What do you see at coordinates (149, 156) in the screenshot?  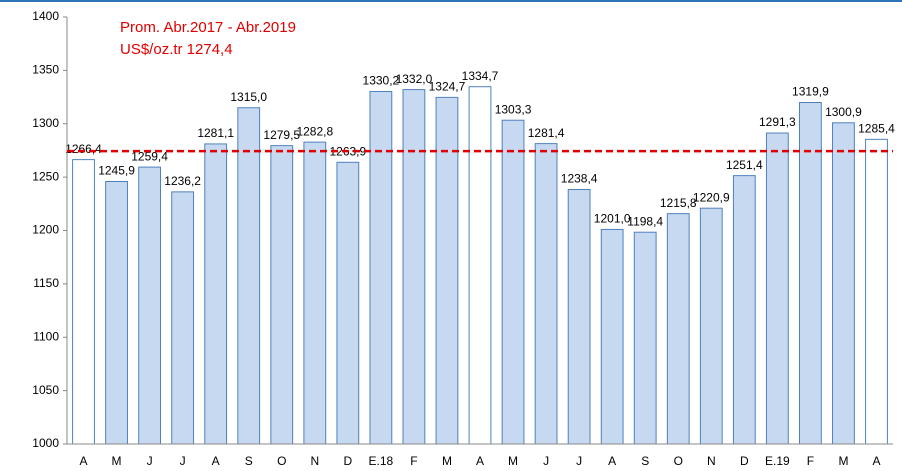 I see `data-label: 1259,4` at bounding box center [149, 156].